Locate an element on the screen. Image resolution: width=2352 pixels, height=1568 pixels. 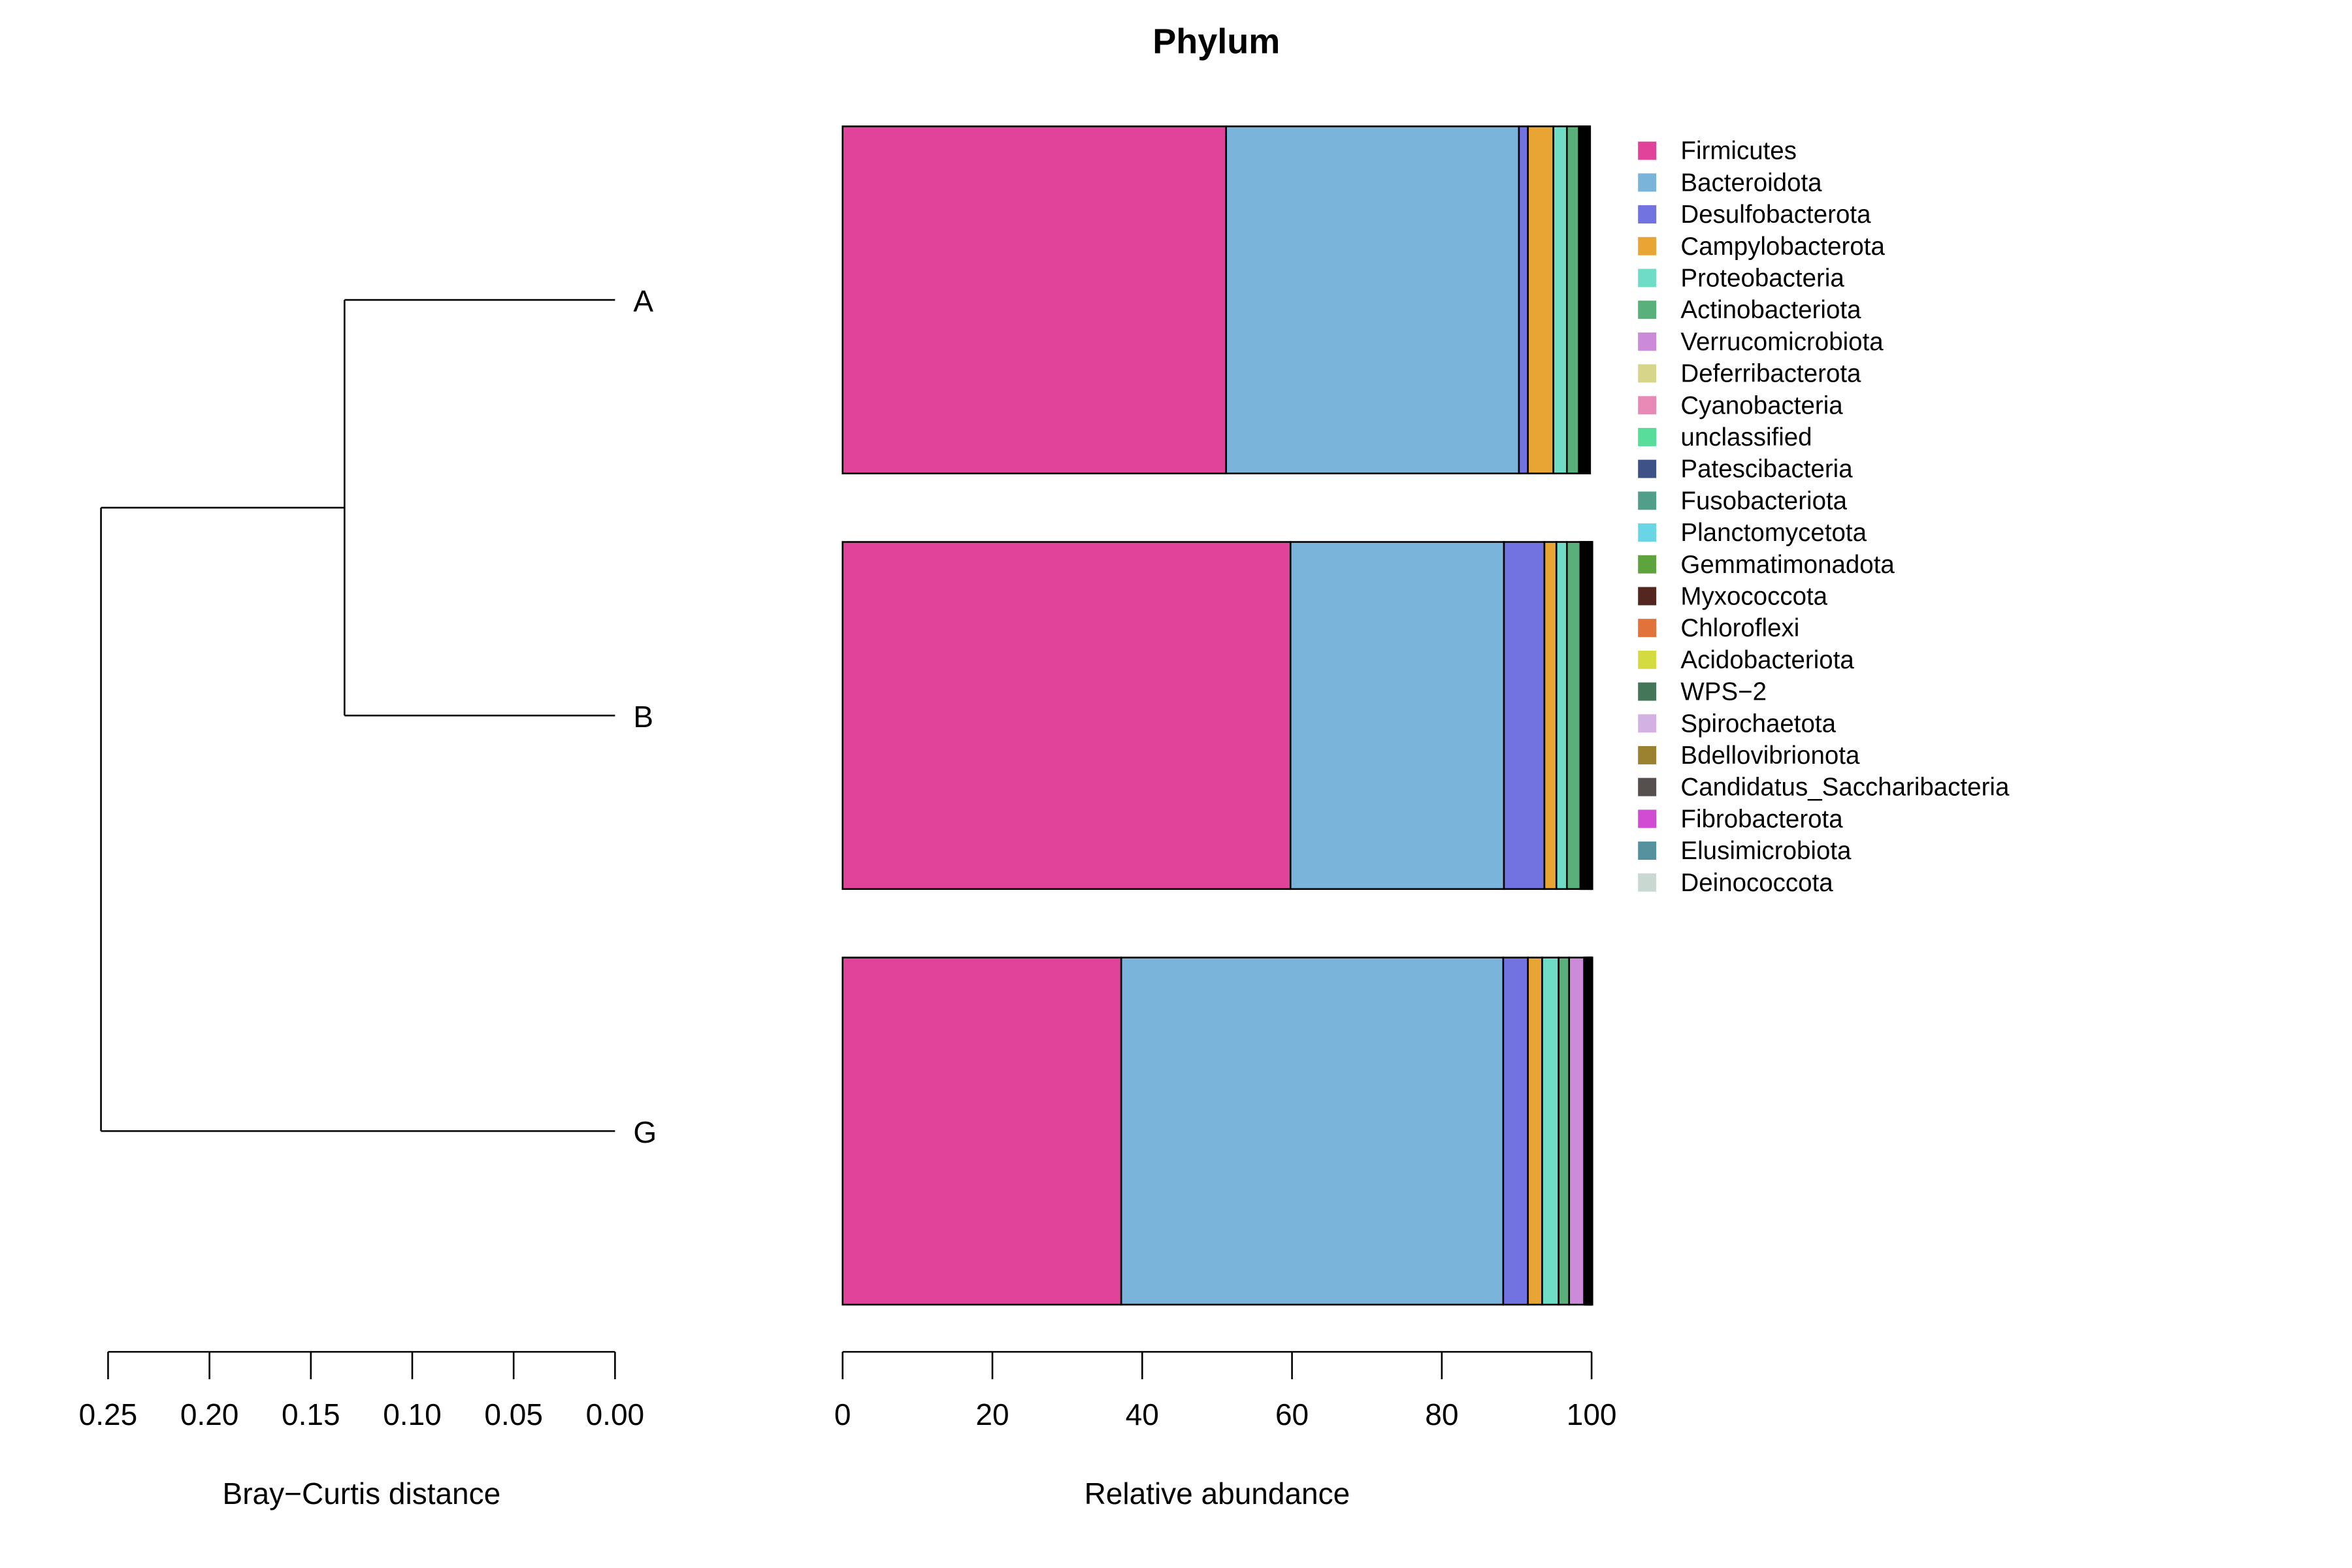
legend-label: Campylobacterota is located at coordinates (1782, 247).